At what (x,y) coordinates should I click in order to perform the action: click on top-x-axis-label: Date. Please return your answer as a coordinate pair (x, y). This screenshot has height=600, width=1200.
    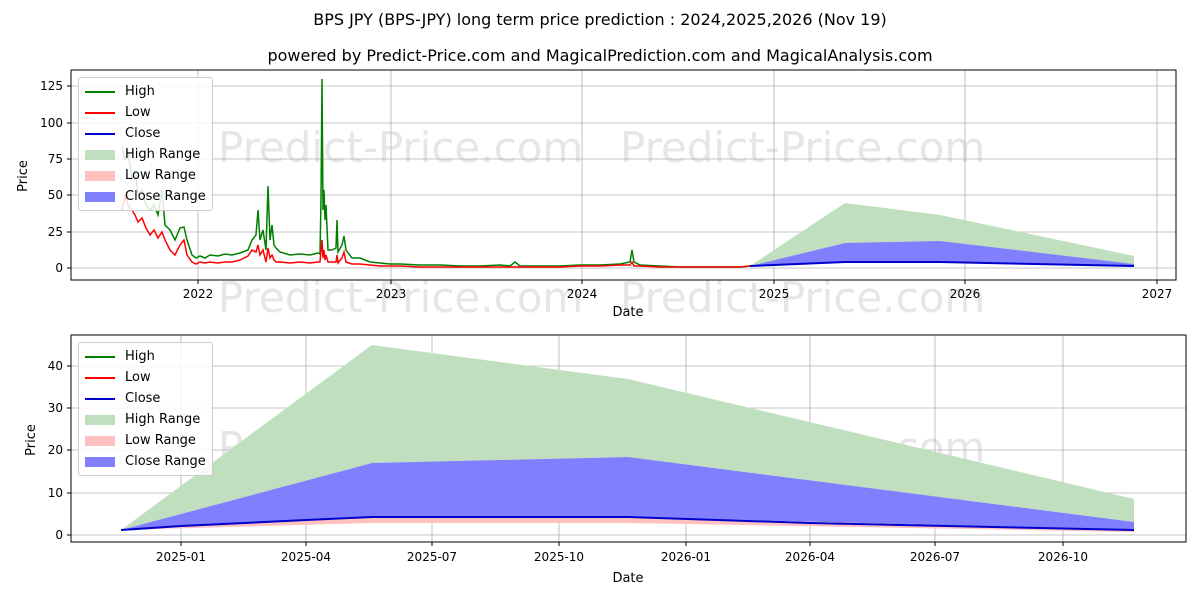
    Looking at the image, I should click on (627, 312).